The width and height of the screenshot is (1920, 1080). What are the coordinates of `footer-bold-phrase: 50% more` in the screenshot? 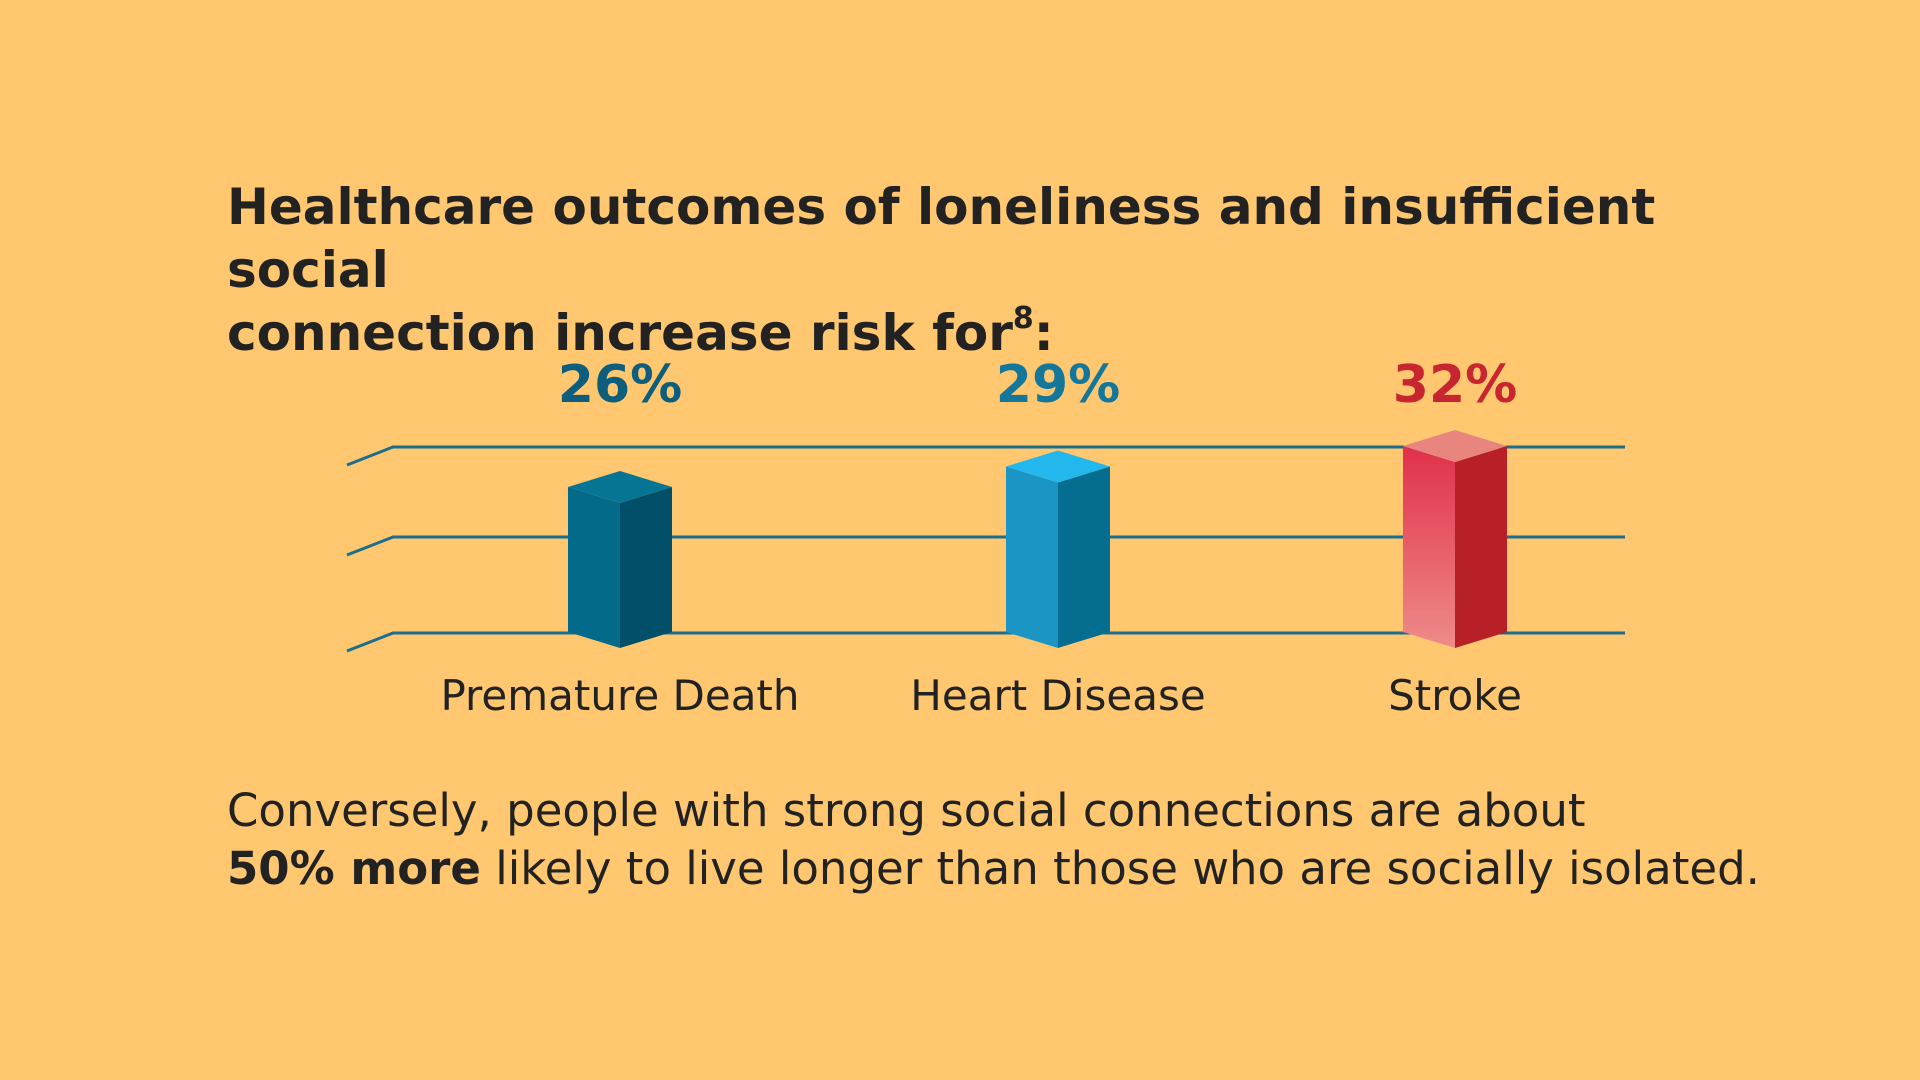 It's located at (354, 868).